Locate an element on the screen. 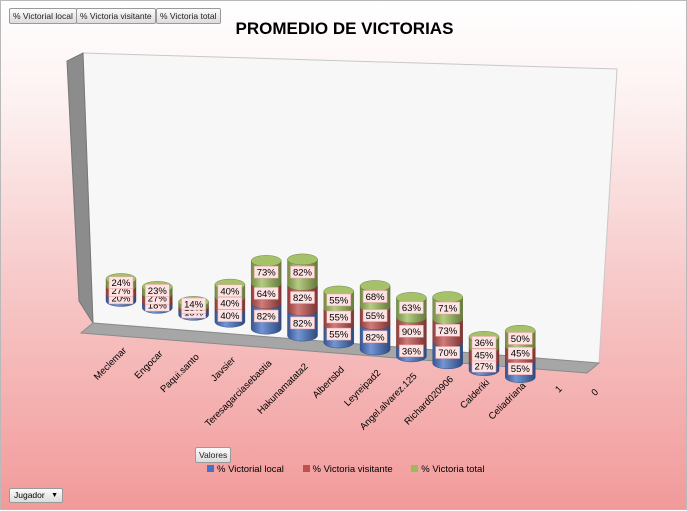 The width and height of the screenshot is (687, 511). x-tick-label-1: Engocar is located at coordinates (149, 365).